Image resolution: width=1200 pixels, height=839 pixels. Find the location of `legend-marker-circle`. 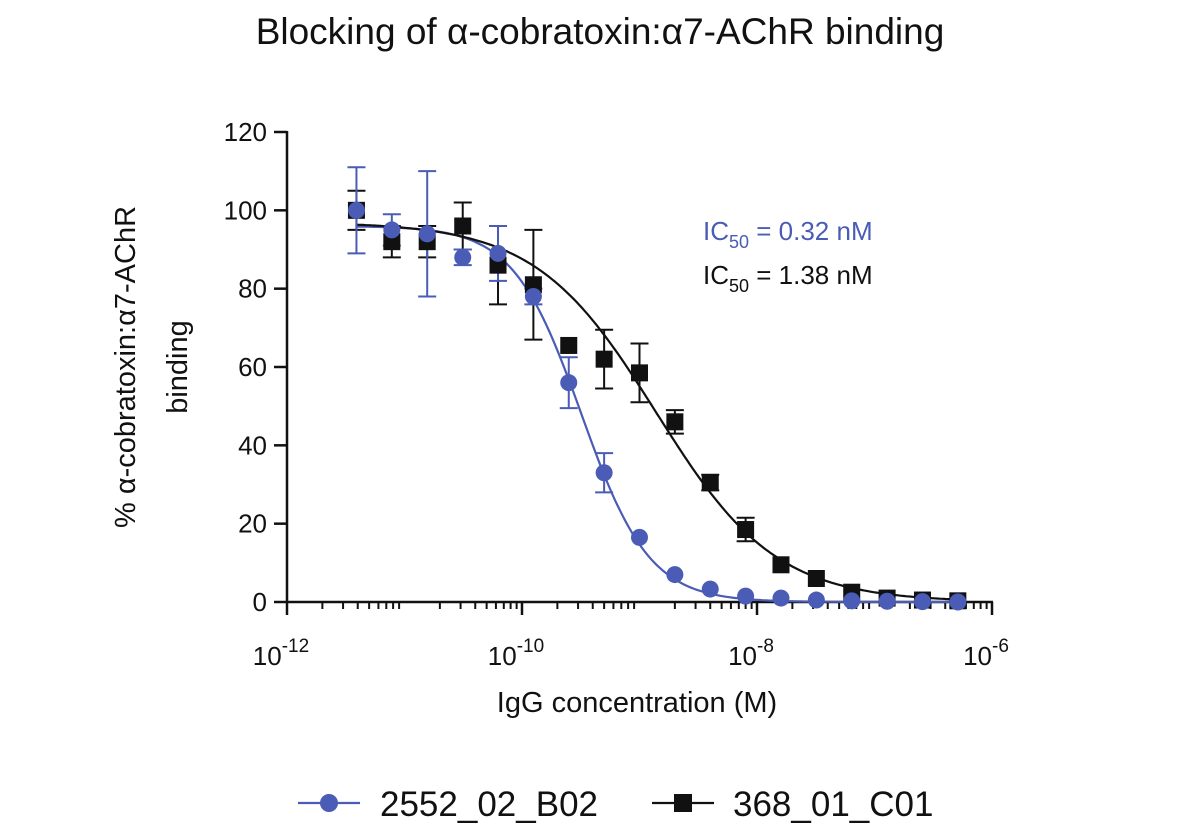

legend-marker-circle is located at coordinates (329, 803).